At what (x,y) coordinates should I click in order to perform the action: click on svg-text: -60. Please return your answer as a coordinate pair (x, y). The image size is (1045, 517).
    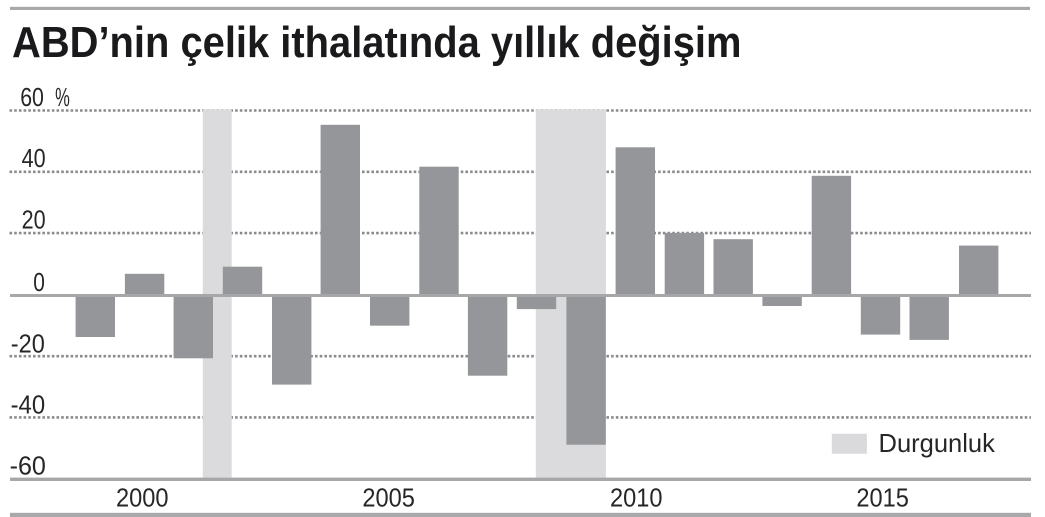
    Looking at the image, I should click on (28, 467).